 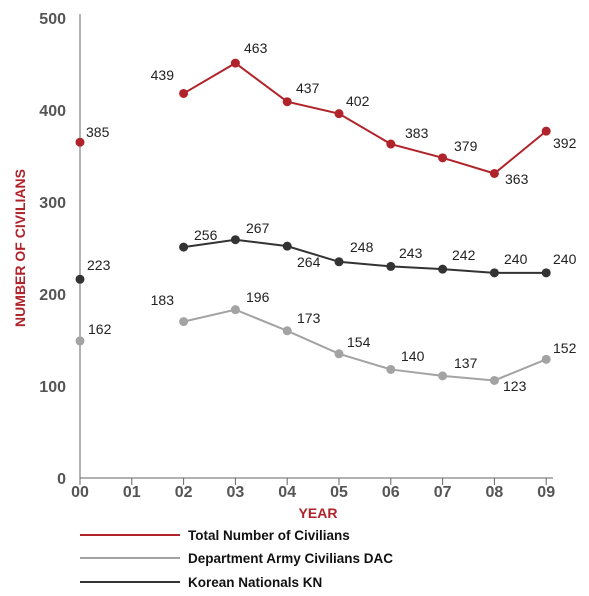 What do you see at coordinates (287, 492) in the screenshot?
I see `x-tick-label: 04` at bounding box center [287, 492].